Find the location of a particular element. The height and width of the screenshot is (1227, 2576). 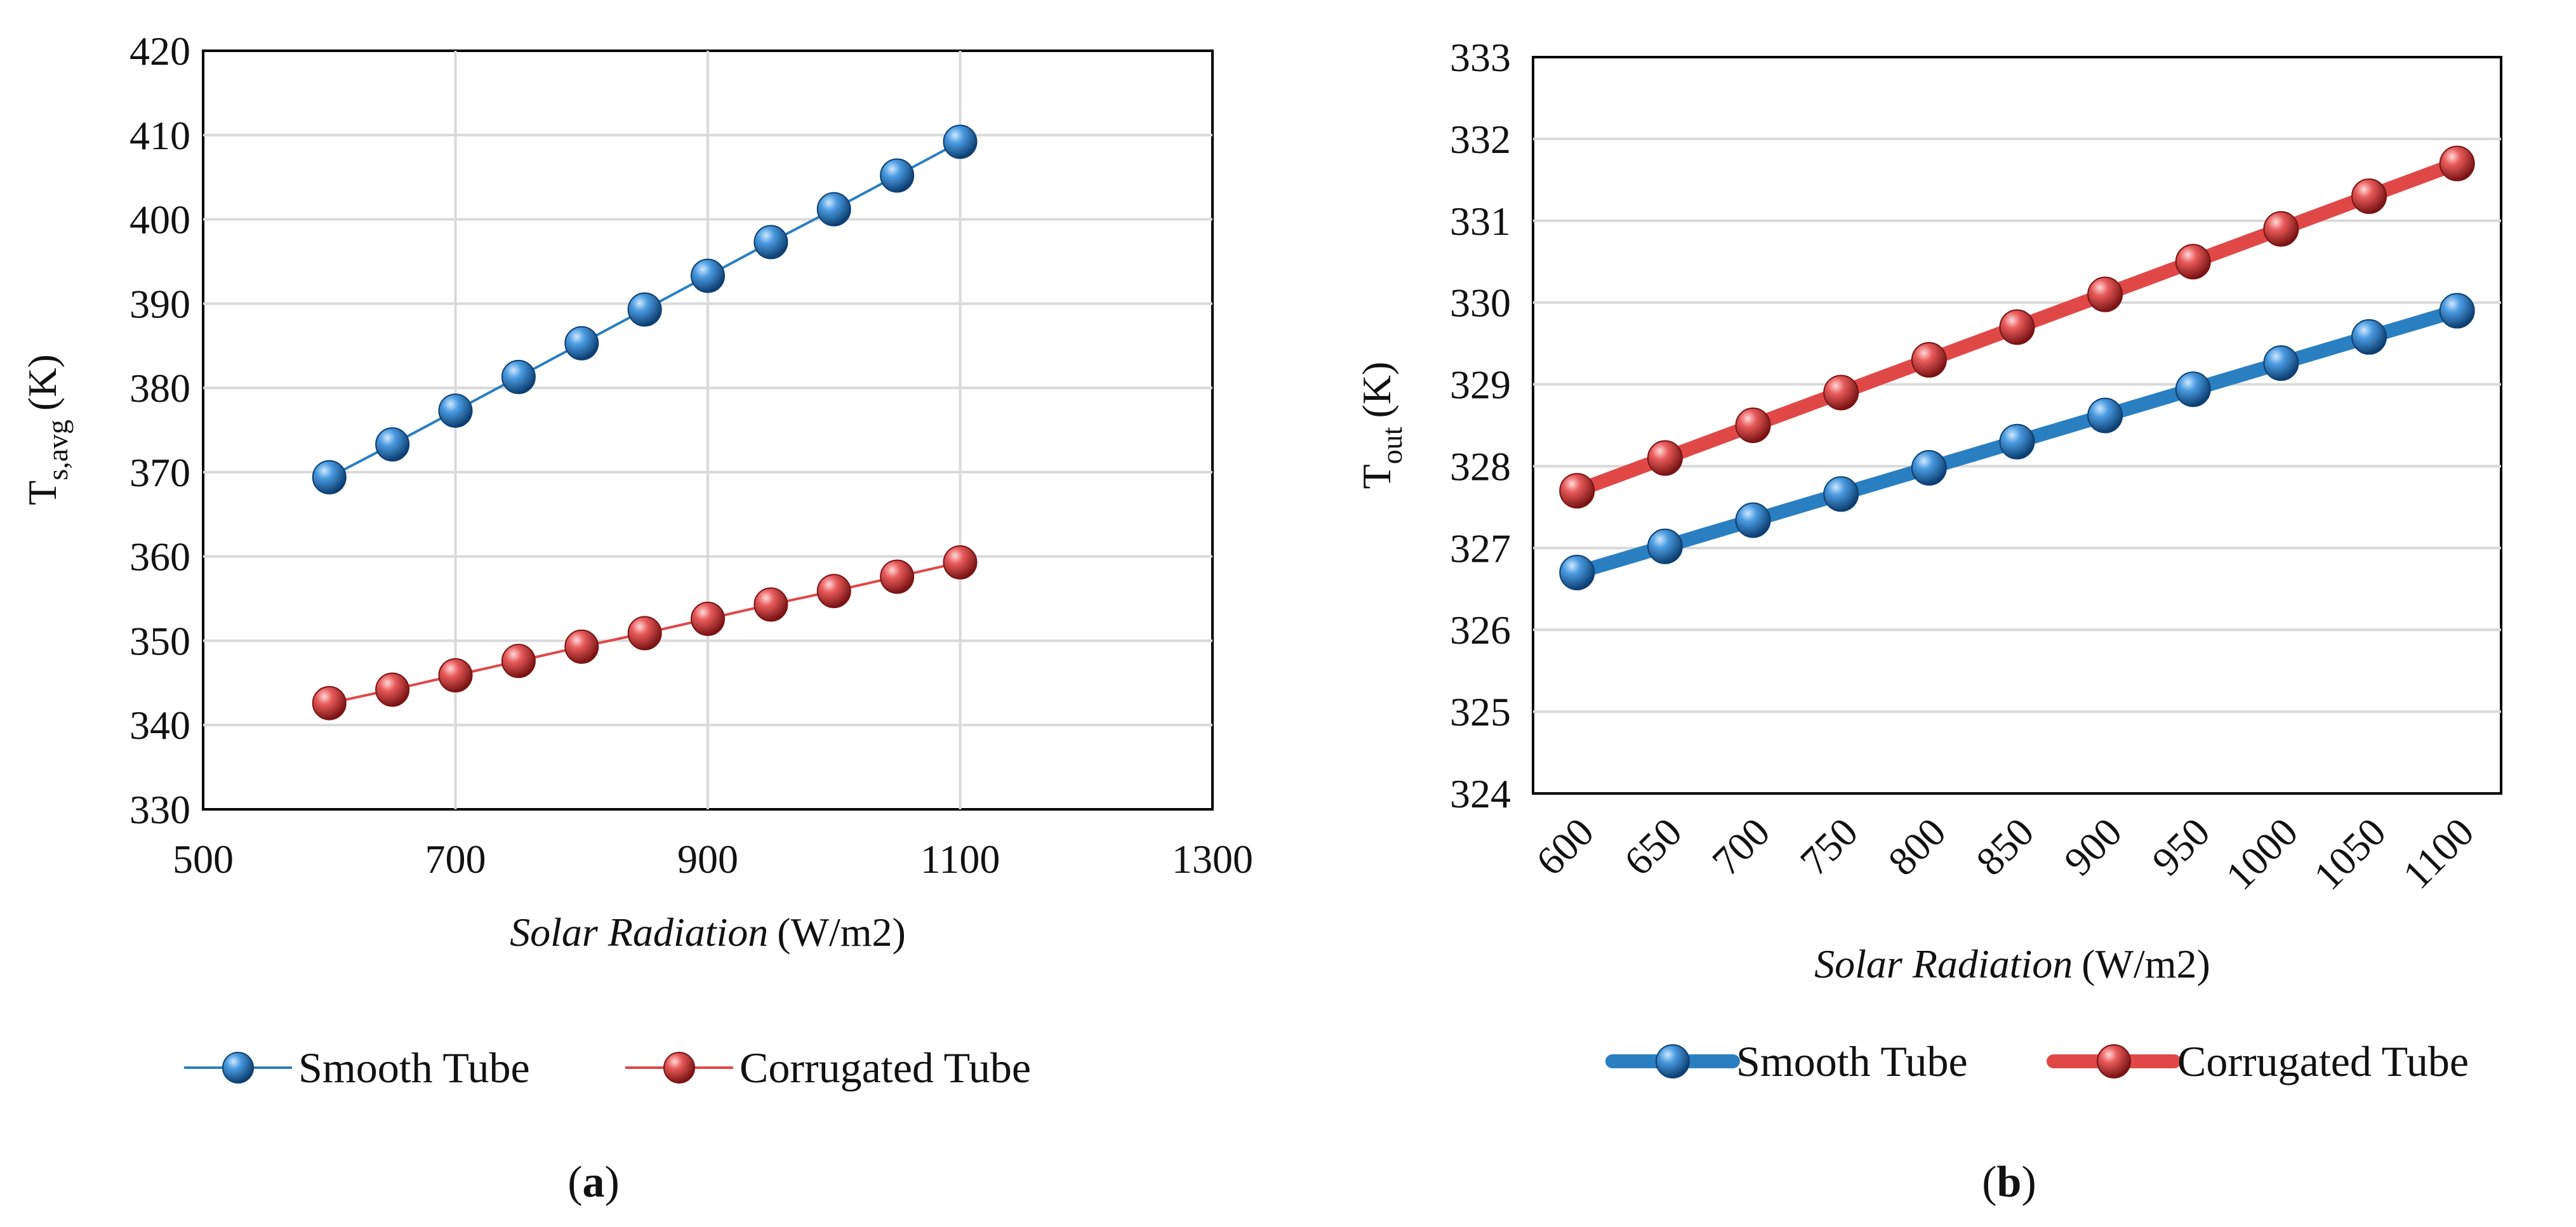

x-tick-label-a: 1100 is located at coordinates (960, 860).